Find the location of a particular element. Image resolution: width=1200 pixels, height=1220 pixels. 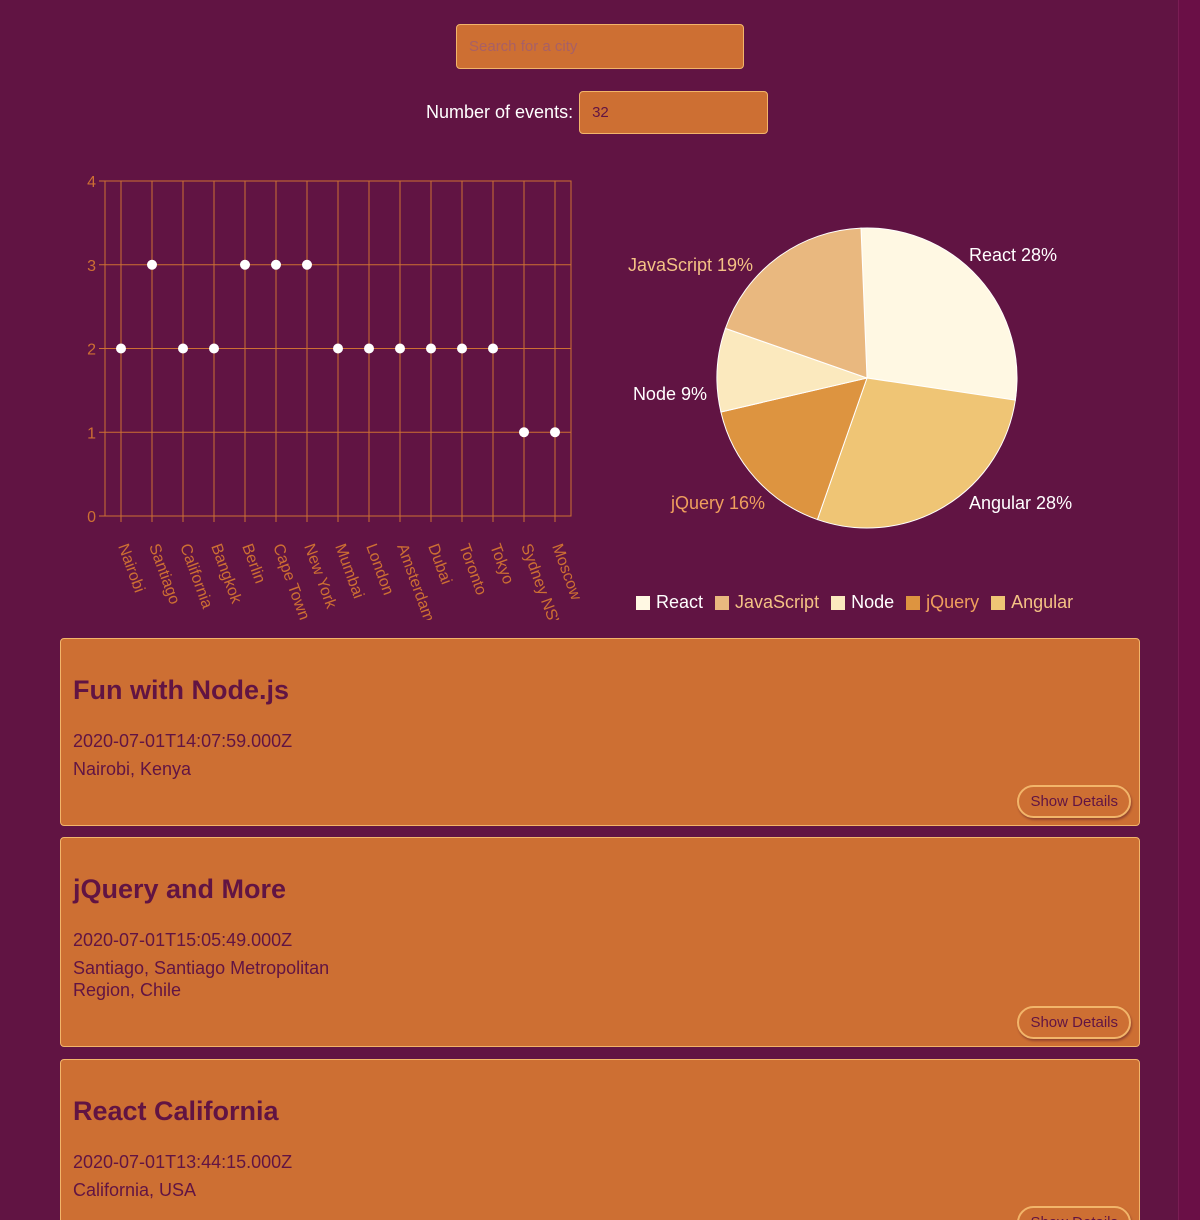

x-tick-label: Dubai is located at coordinates (439, 564).